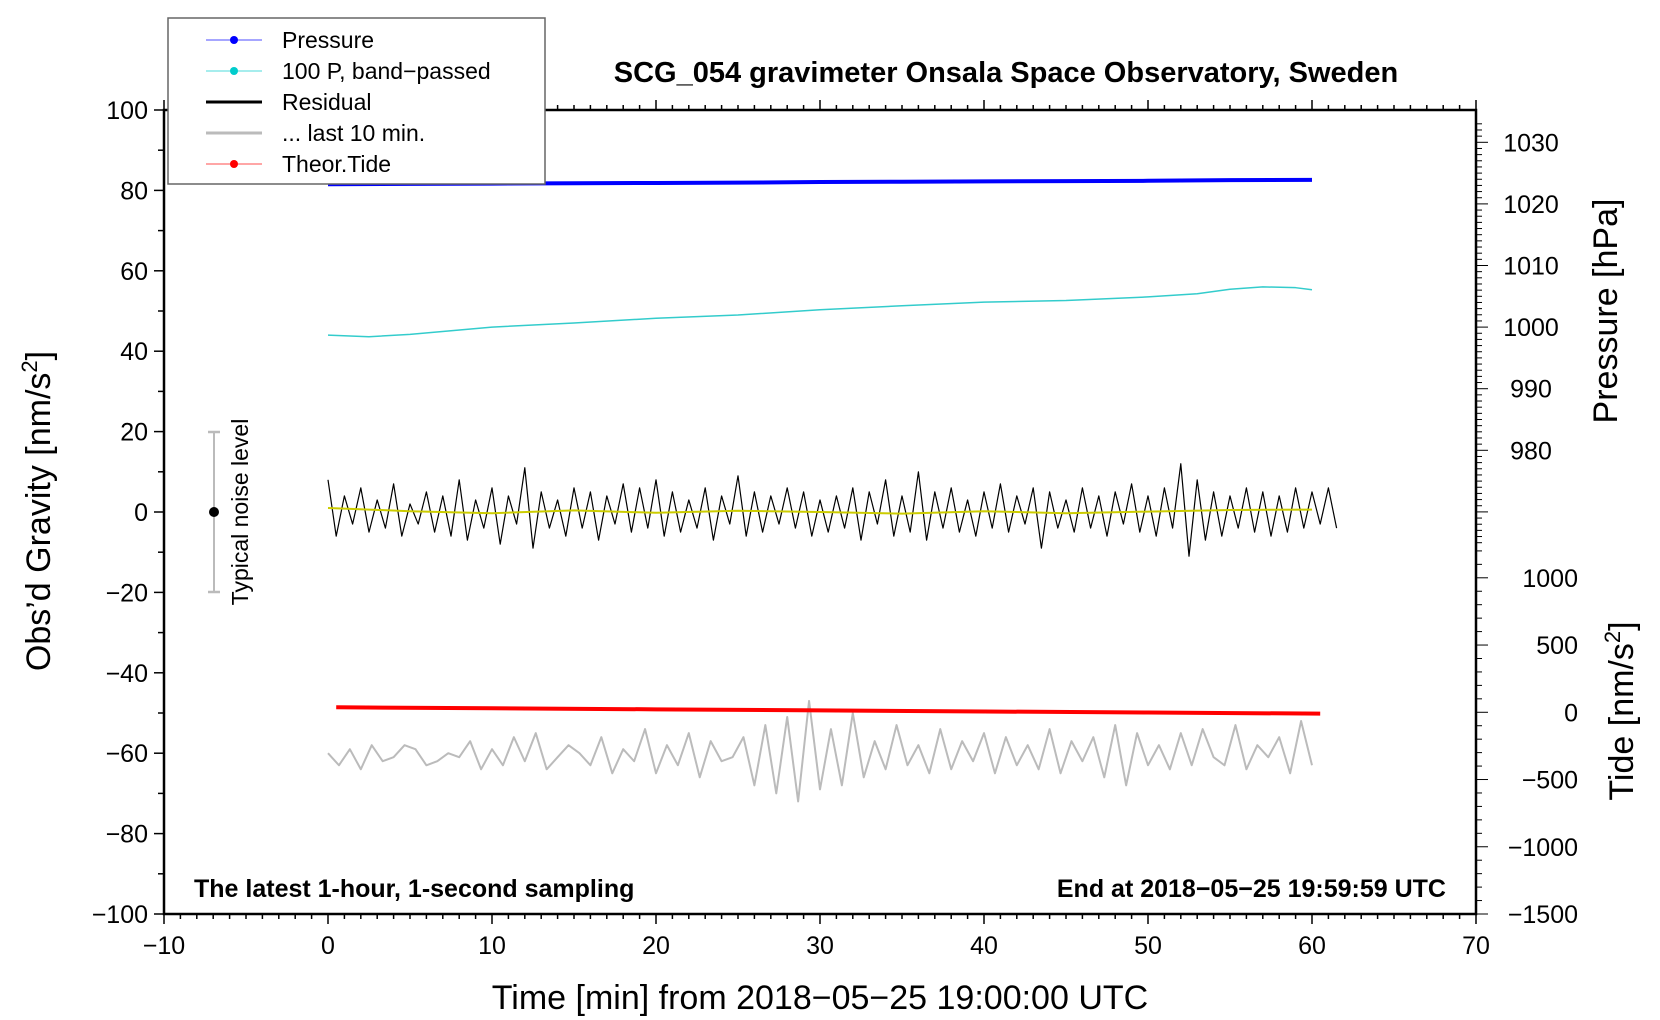  What do you see at coordinates (1557, 646) in the screenshot?
I see `tide-tick-label: 500` at bounding box center [1557, 646].